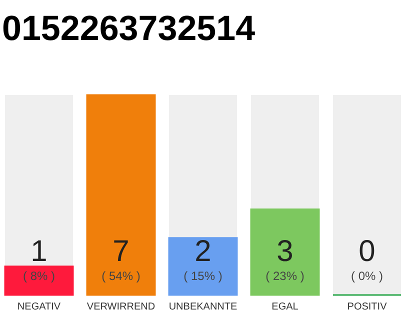  What do you see at coordinates (285, 251) in the screenshot?
I see `data-label: 3` at bounding box center [285, 251].